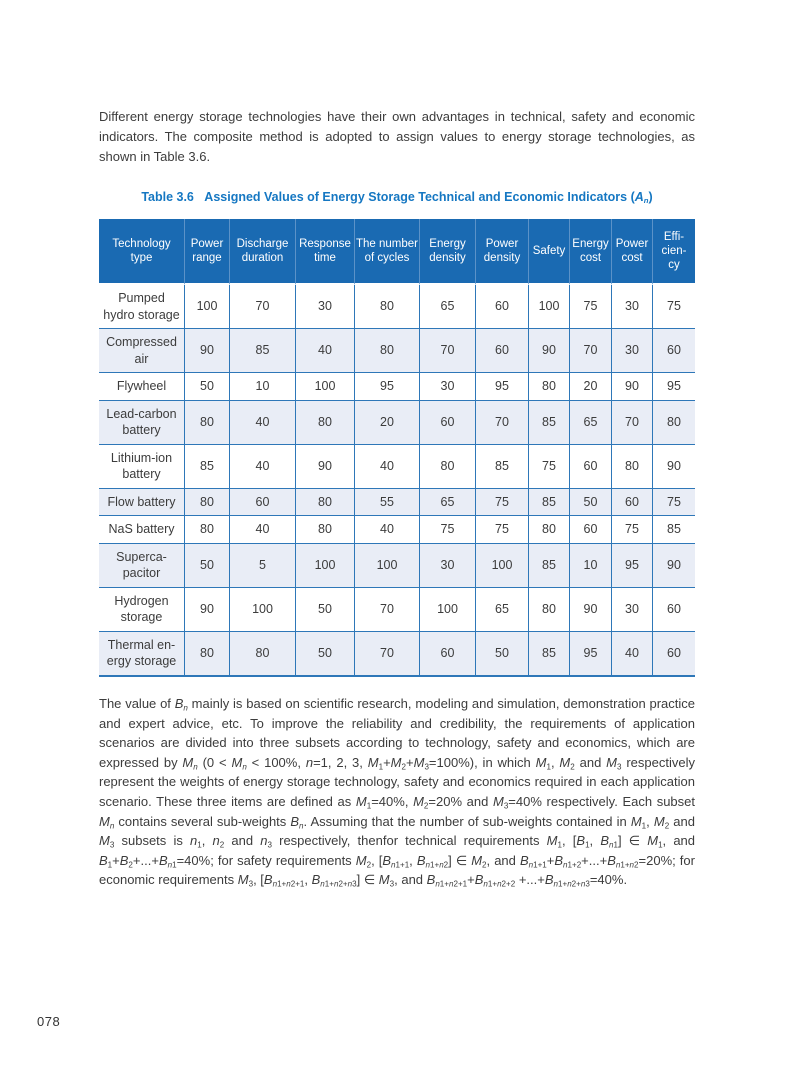 The width and height of the screenshot is (793, 1077). Describe the element at coordinates (549, 252) in the screenshot. I see `column-header: Safety` at that location.